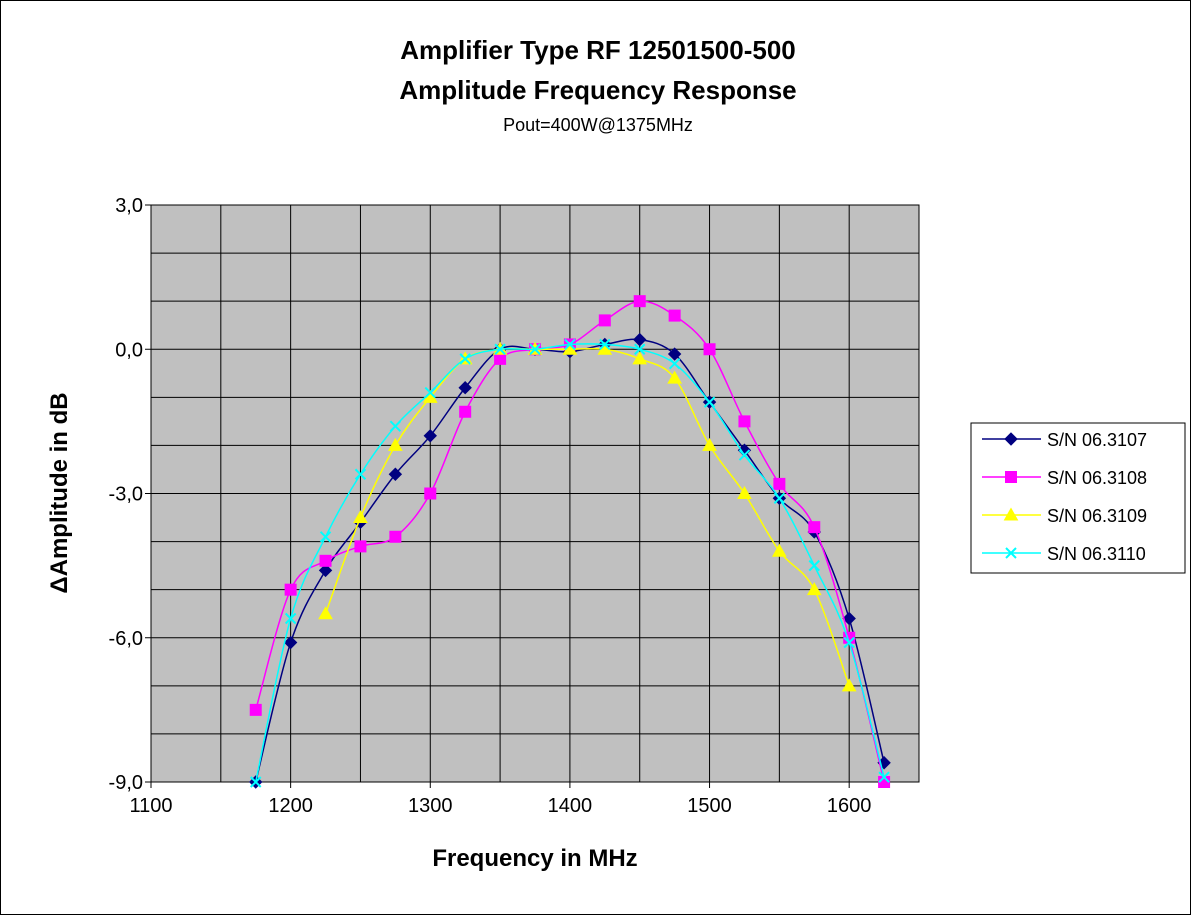  What do you see at coordinates (534, 858) in the screenshot?
I see `x-axis-label: Frequency in MHz` at bounding box center [534, 858].